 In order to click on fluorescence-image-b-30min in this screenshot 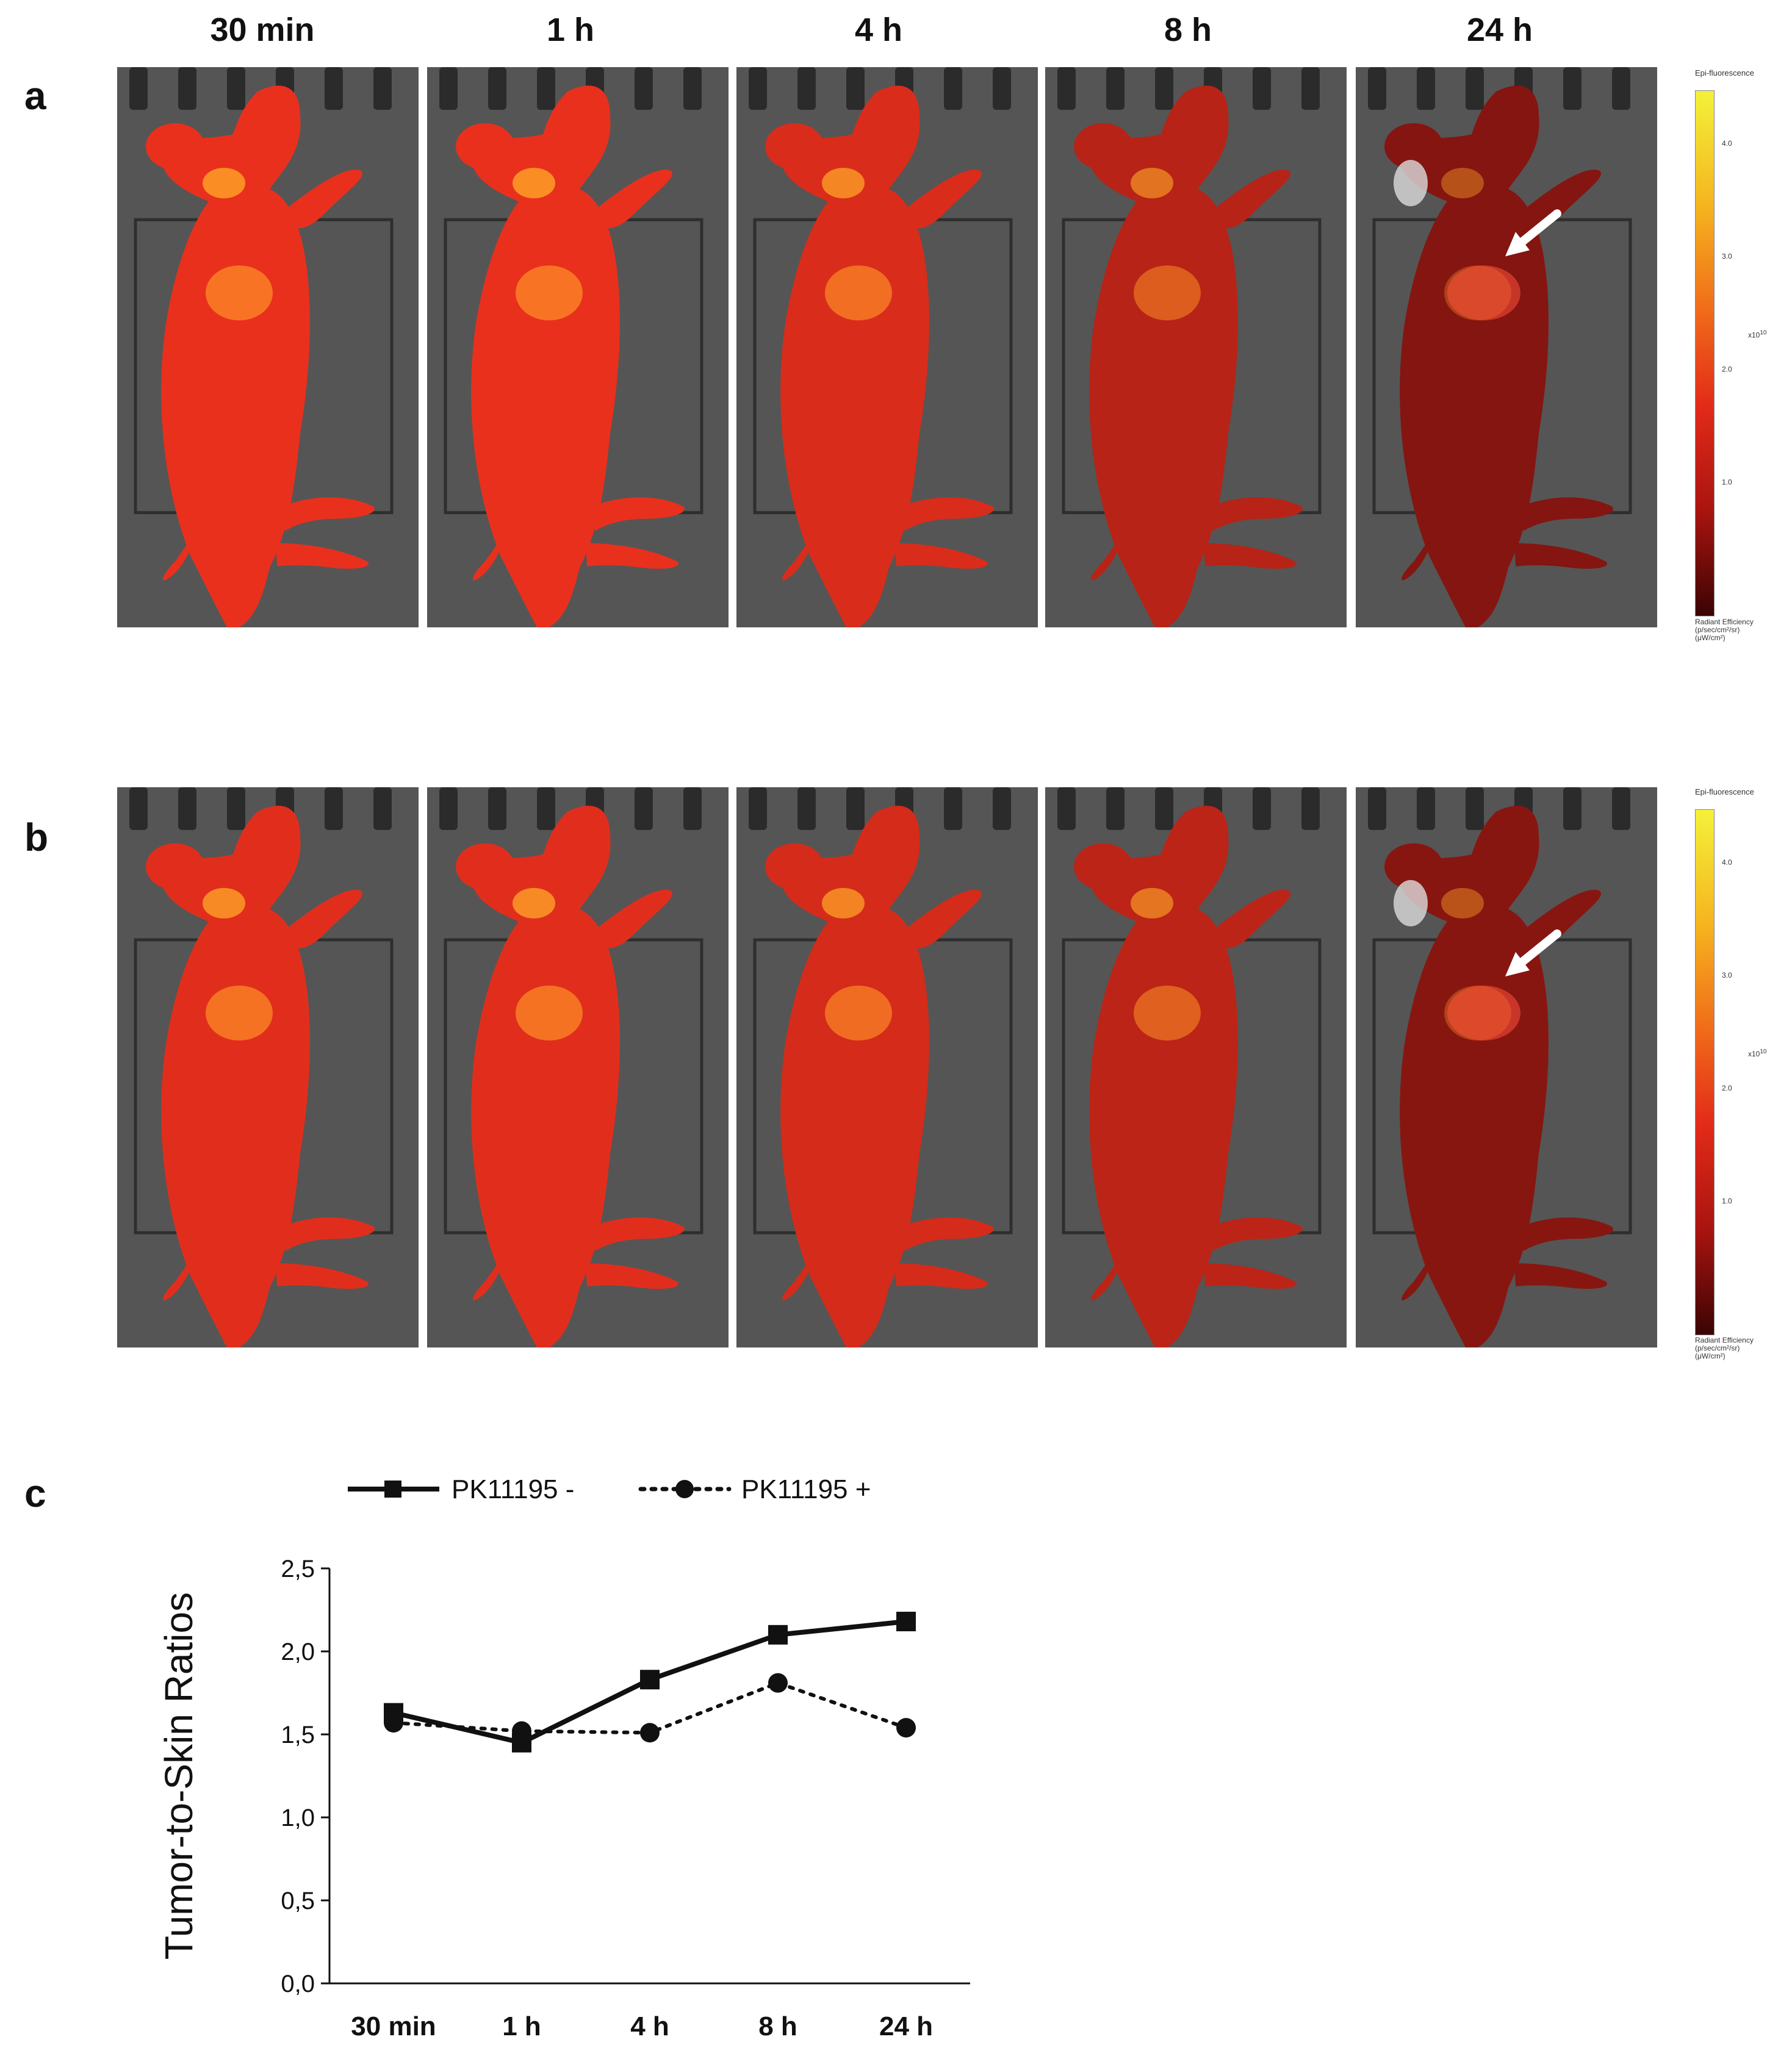, I will do `click(268, 1067)`.